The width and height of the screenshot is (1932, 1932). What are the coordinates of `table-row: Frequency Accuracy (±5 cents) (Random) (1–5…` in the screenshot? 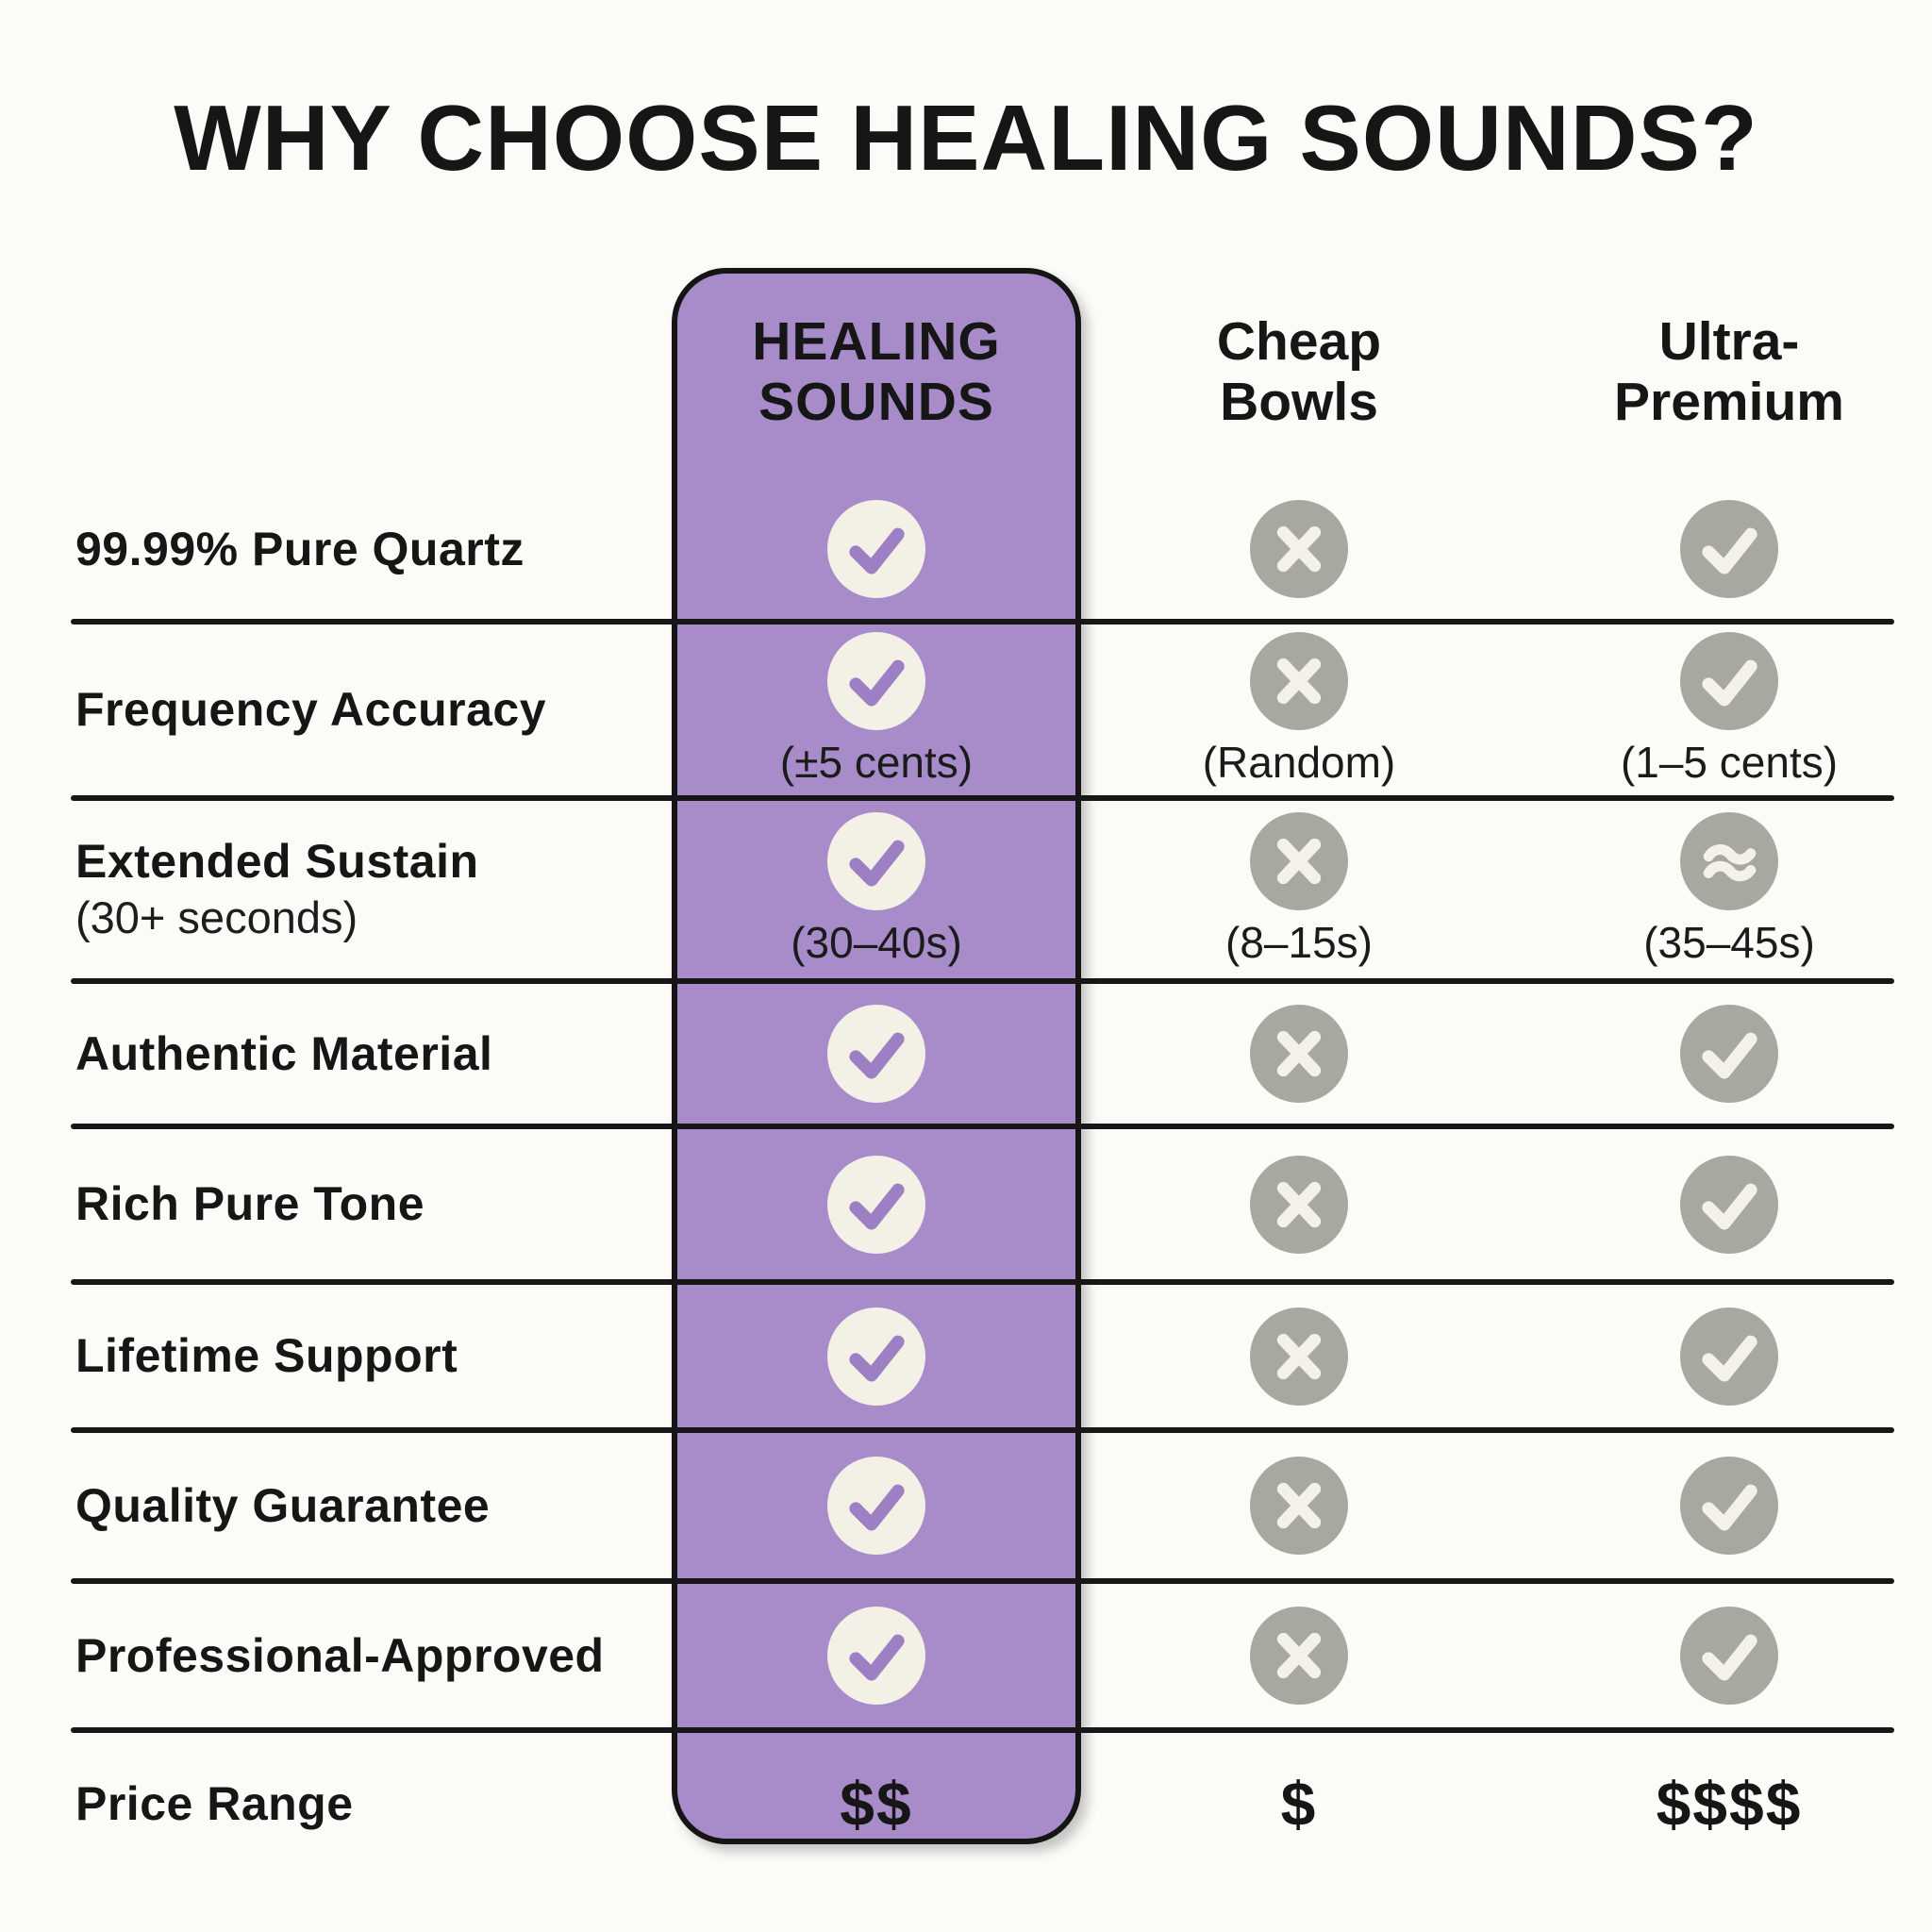 It's located at (966, 710).